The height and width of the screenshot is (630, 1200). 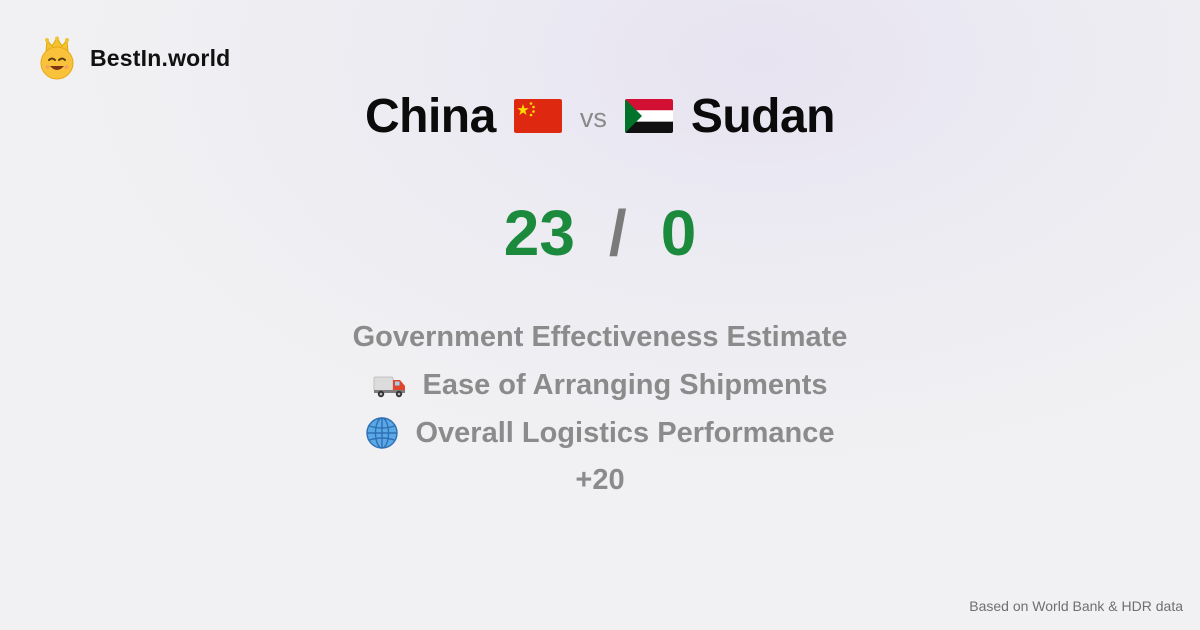 I want to click on metric-label: Ease of Arranging Shipments, so click(x=625, y=384).